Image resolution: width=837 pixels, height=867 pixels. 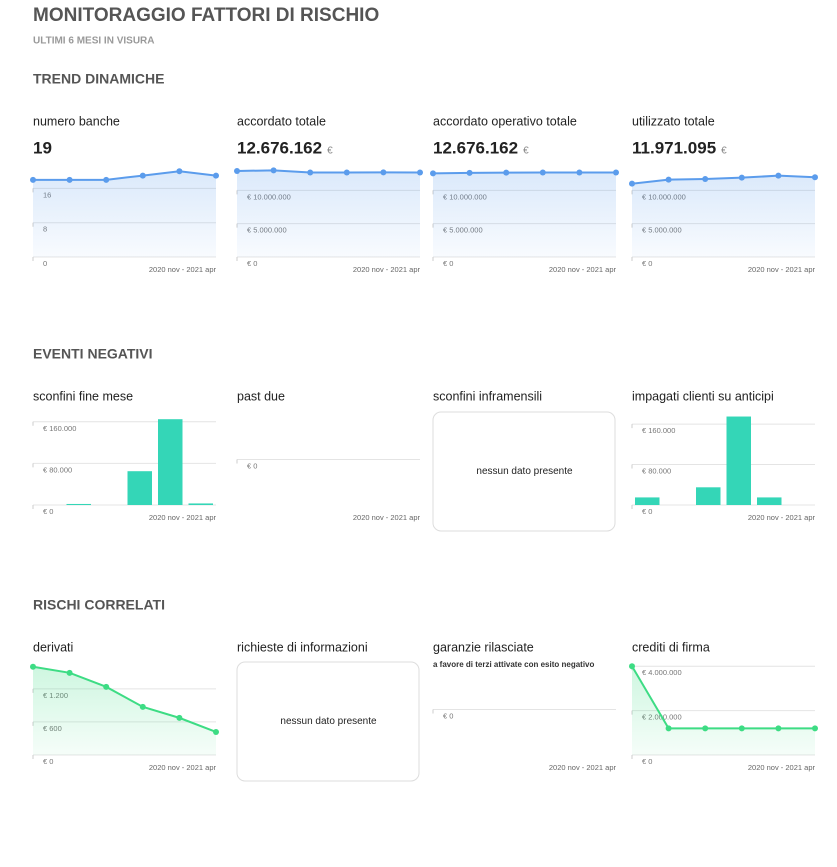 What do you see at coordinates (673, 121) in the screenshot?
I see `card-title: utilizzato totale` at bounding box center [673, 121].